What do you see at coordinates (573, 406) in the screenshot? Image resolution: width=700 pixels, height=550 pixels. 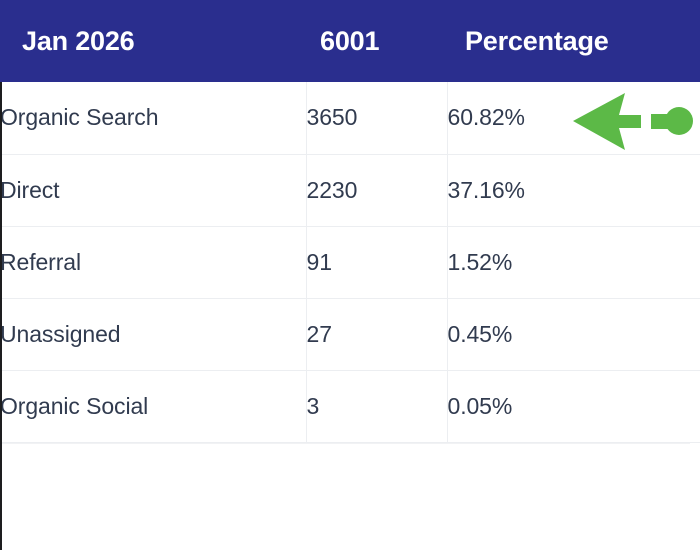 I see `cell-percentage: 0.05%` at bounding box center [573, 406].